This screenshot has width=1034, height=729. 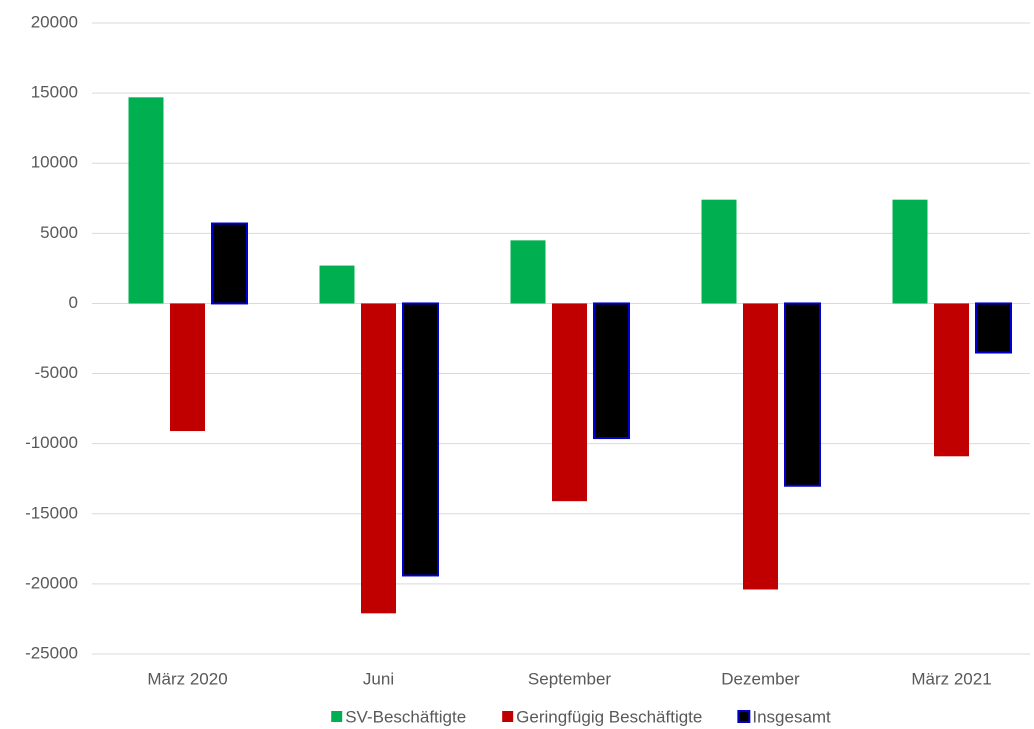 I want to click on y-tick-label: 0, so click(x=73, y=302).